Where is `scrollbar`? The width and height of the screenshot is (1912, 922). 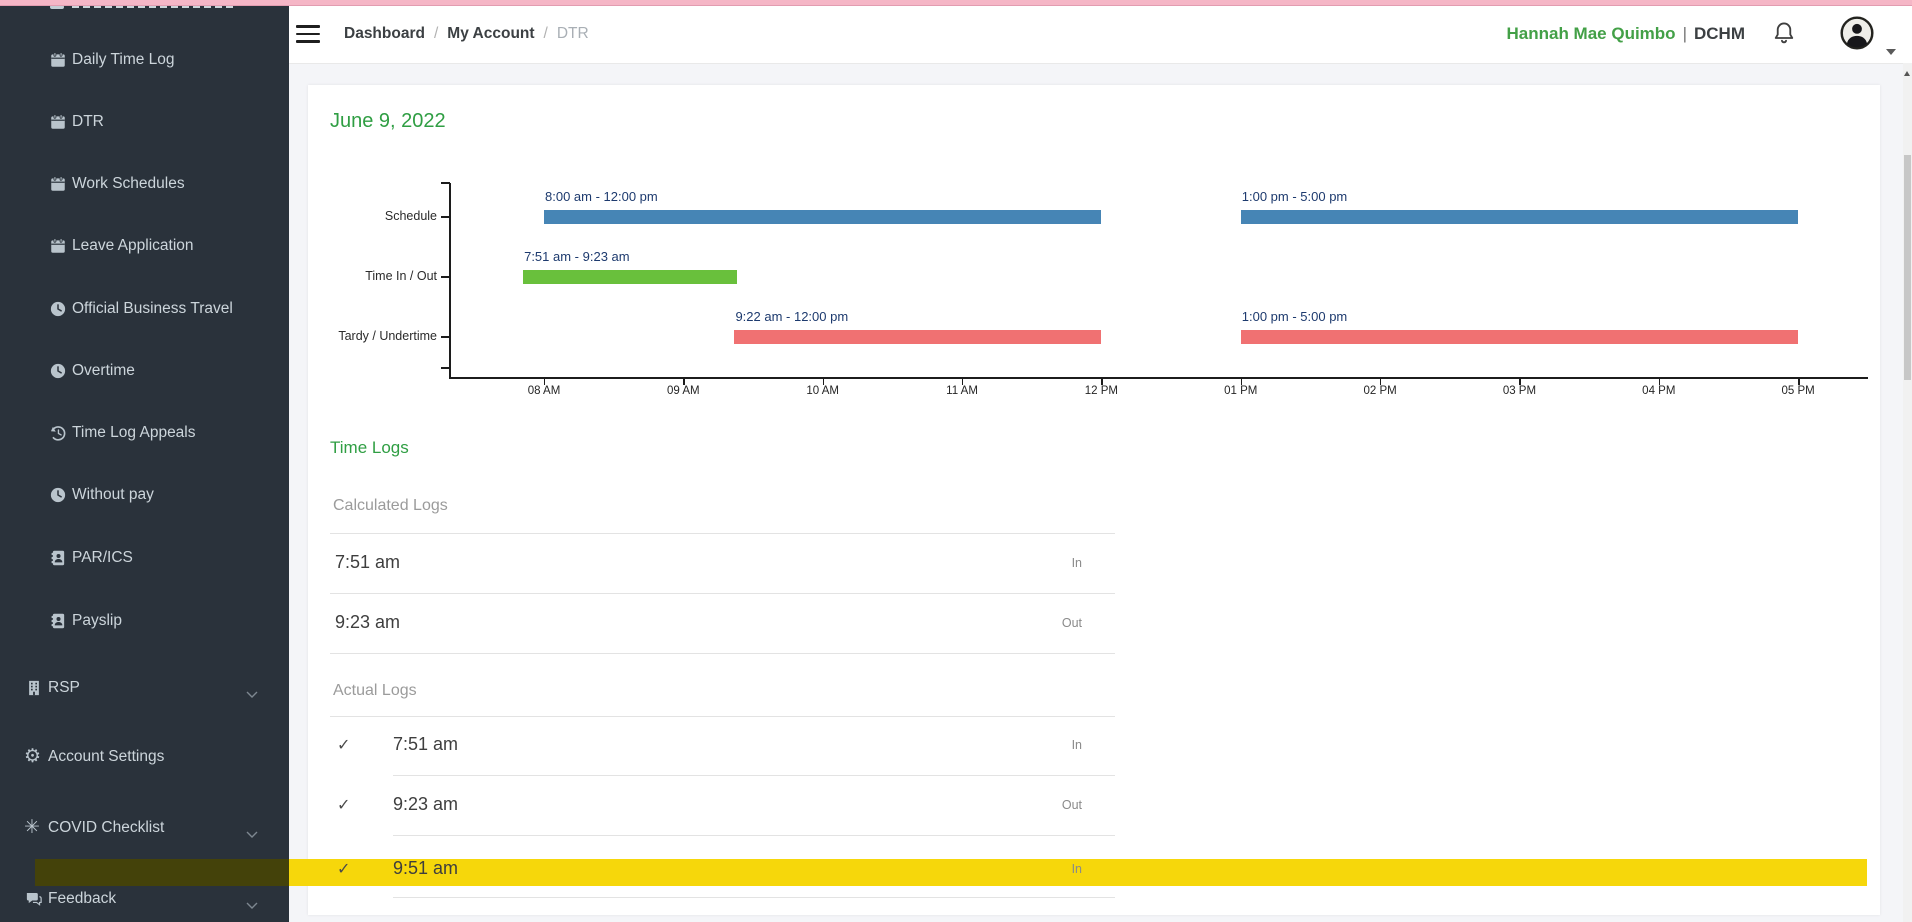 scrollbar is located at coordinates (1907, 492).